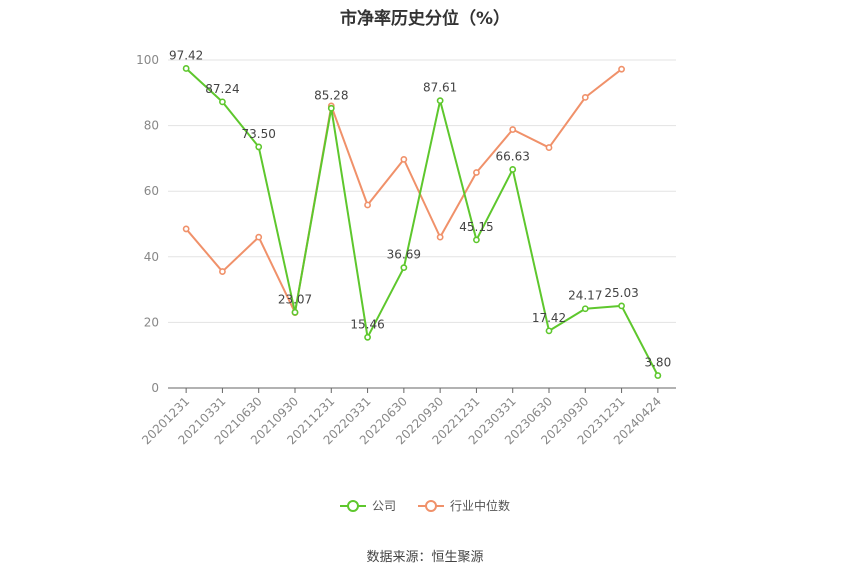 The height and width of the screenshot is (575, 850). I want to click on legend-label: 行业中位数, so click(480, 506).